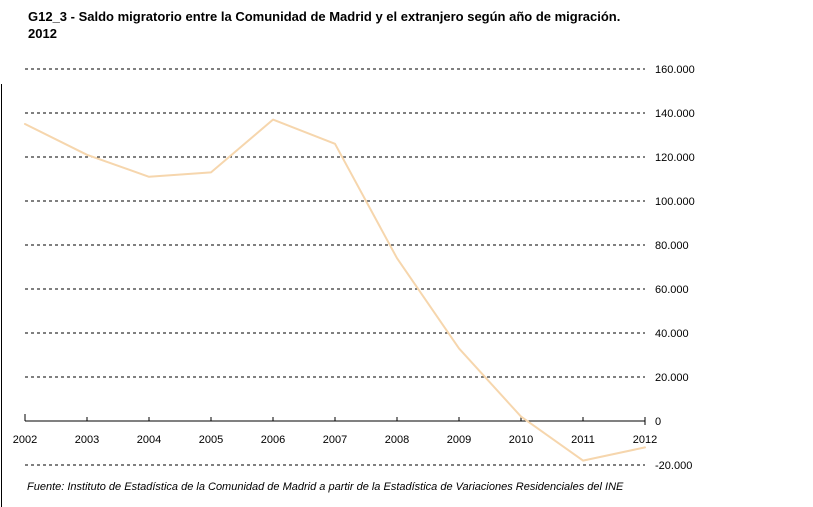 This screenshot has width=813, height=507. What do you see at coordinates (211, 440) in the screenshot?
I see `x-axis-label: 2005` at bounding box center [211, 440].